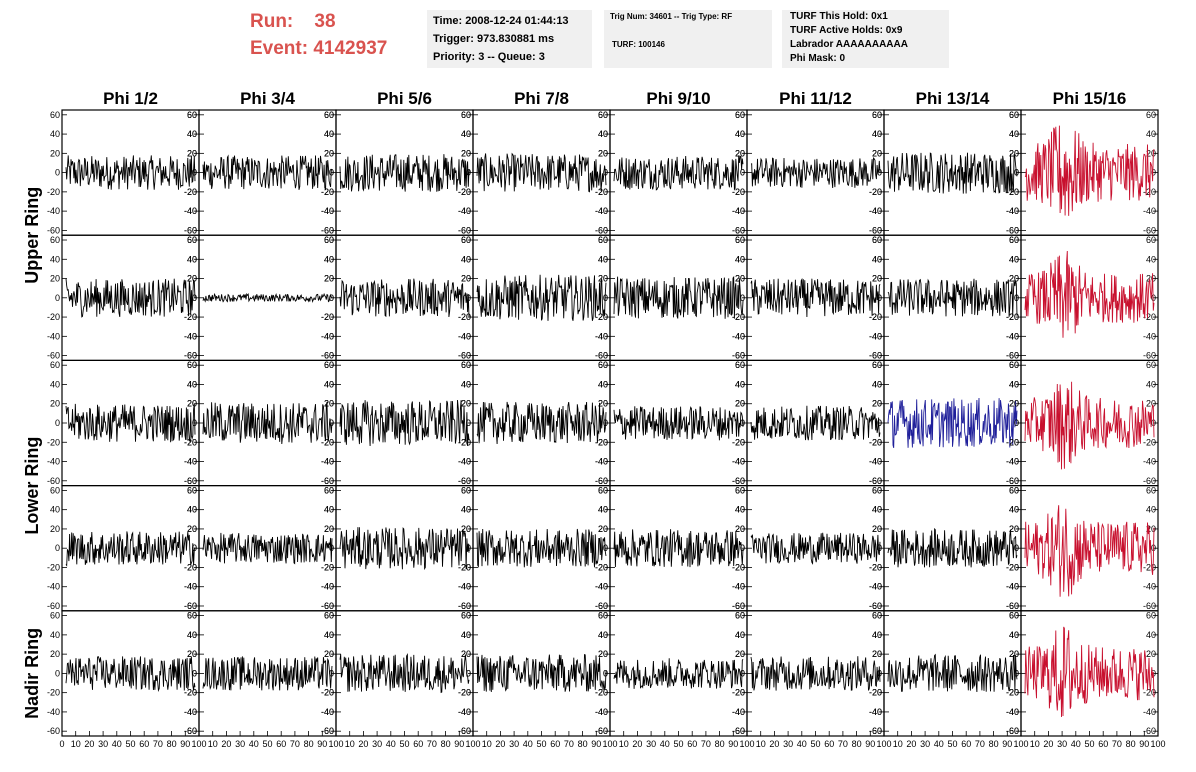 This screenshot has height=772, width=1196. I want to click on panel-frame, so click(541, 548).